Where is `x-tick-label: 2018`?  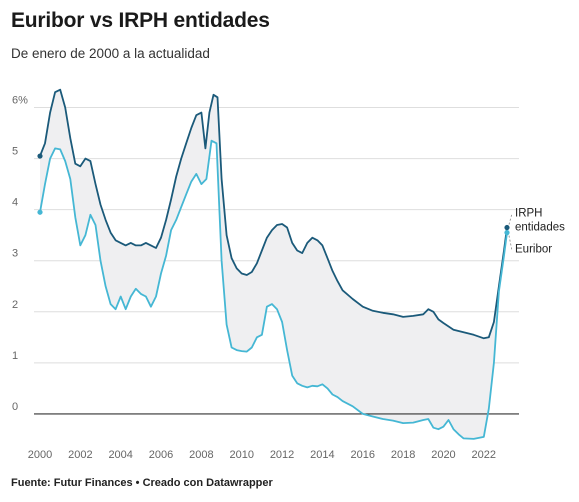 x-tick-label: 2018 is located at coordinates (403, 455).